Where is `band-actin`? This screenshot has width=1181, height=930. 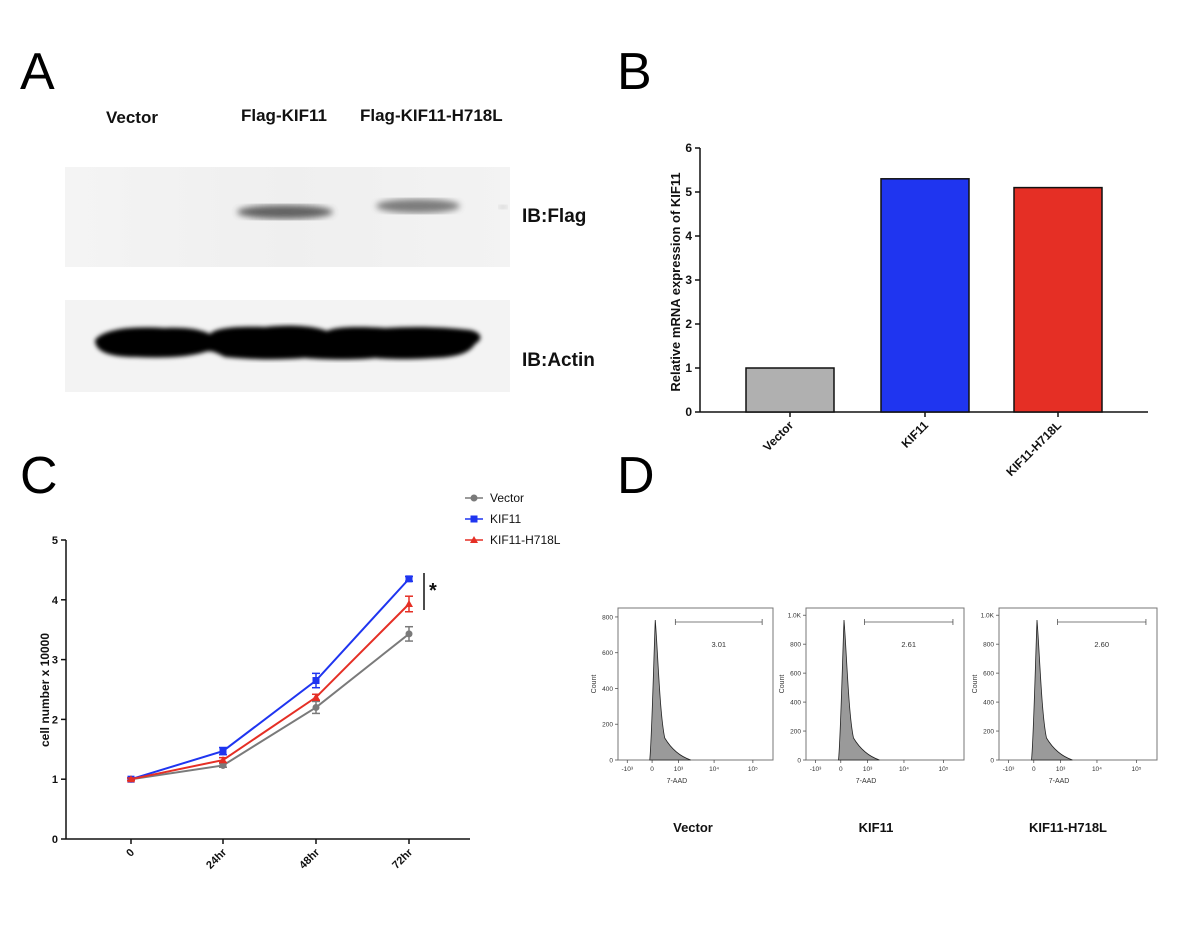 band-actin is located at coordinates (288, 342).